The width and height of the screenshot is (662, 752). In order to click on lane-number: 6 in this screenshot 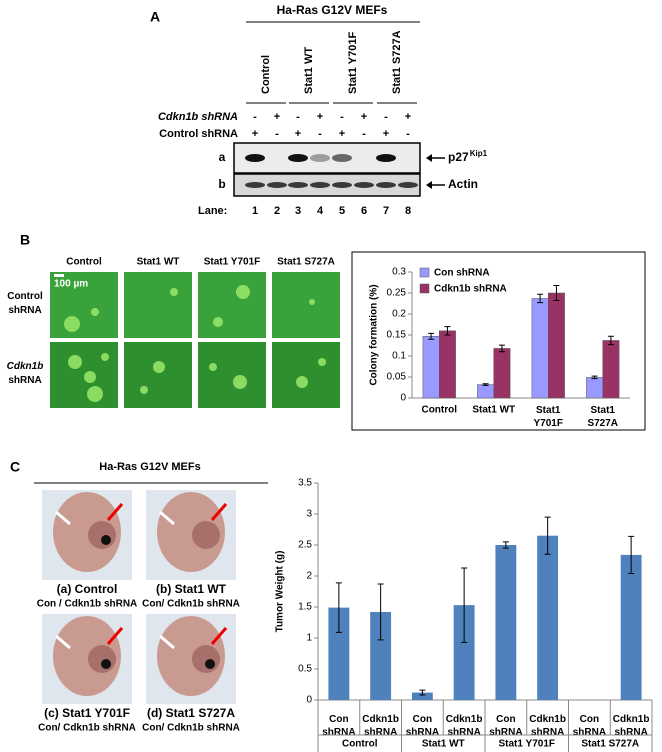, I will do `click(364, 211)`.